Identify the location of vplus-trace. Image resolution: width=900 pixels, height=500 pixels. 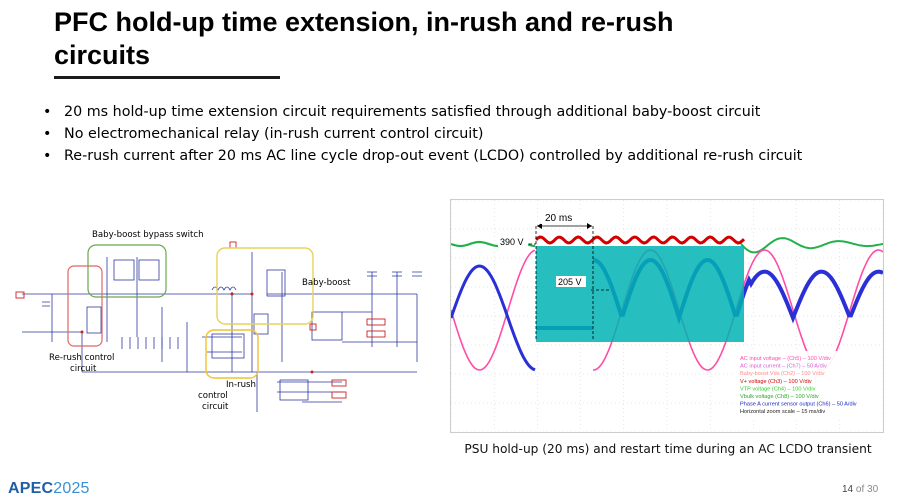
(640, 240).